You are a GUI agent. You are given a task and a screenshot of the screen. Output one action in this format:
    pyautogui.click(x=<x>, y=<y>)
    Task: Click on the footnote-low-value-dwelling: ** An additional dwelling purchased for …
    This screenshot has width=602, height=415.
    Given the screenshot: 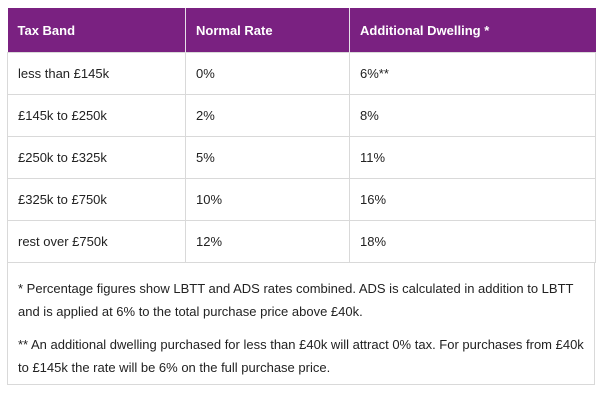 What is the action you would take?
    pyautogui.click(x=301, y=356)
    